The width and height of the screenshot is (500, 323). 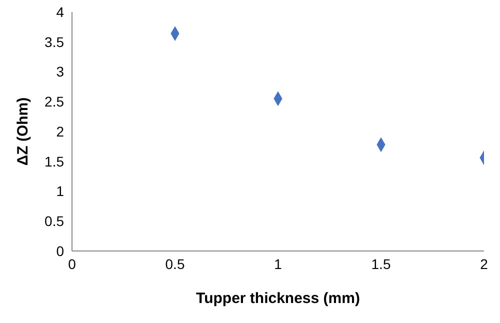 I want to click on y-tick-label: 1, so click(x=60, y=191).